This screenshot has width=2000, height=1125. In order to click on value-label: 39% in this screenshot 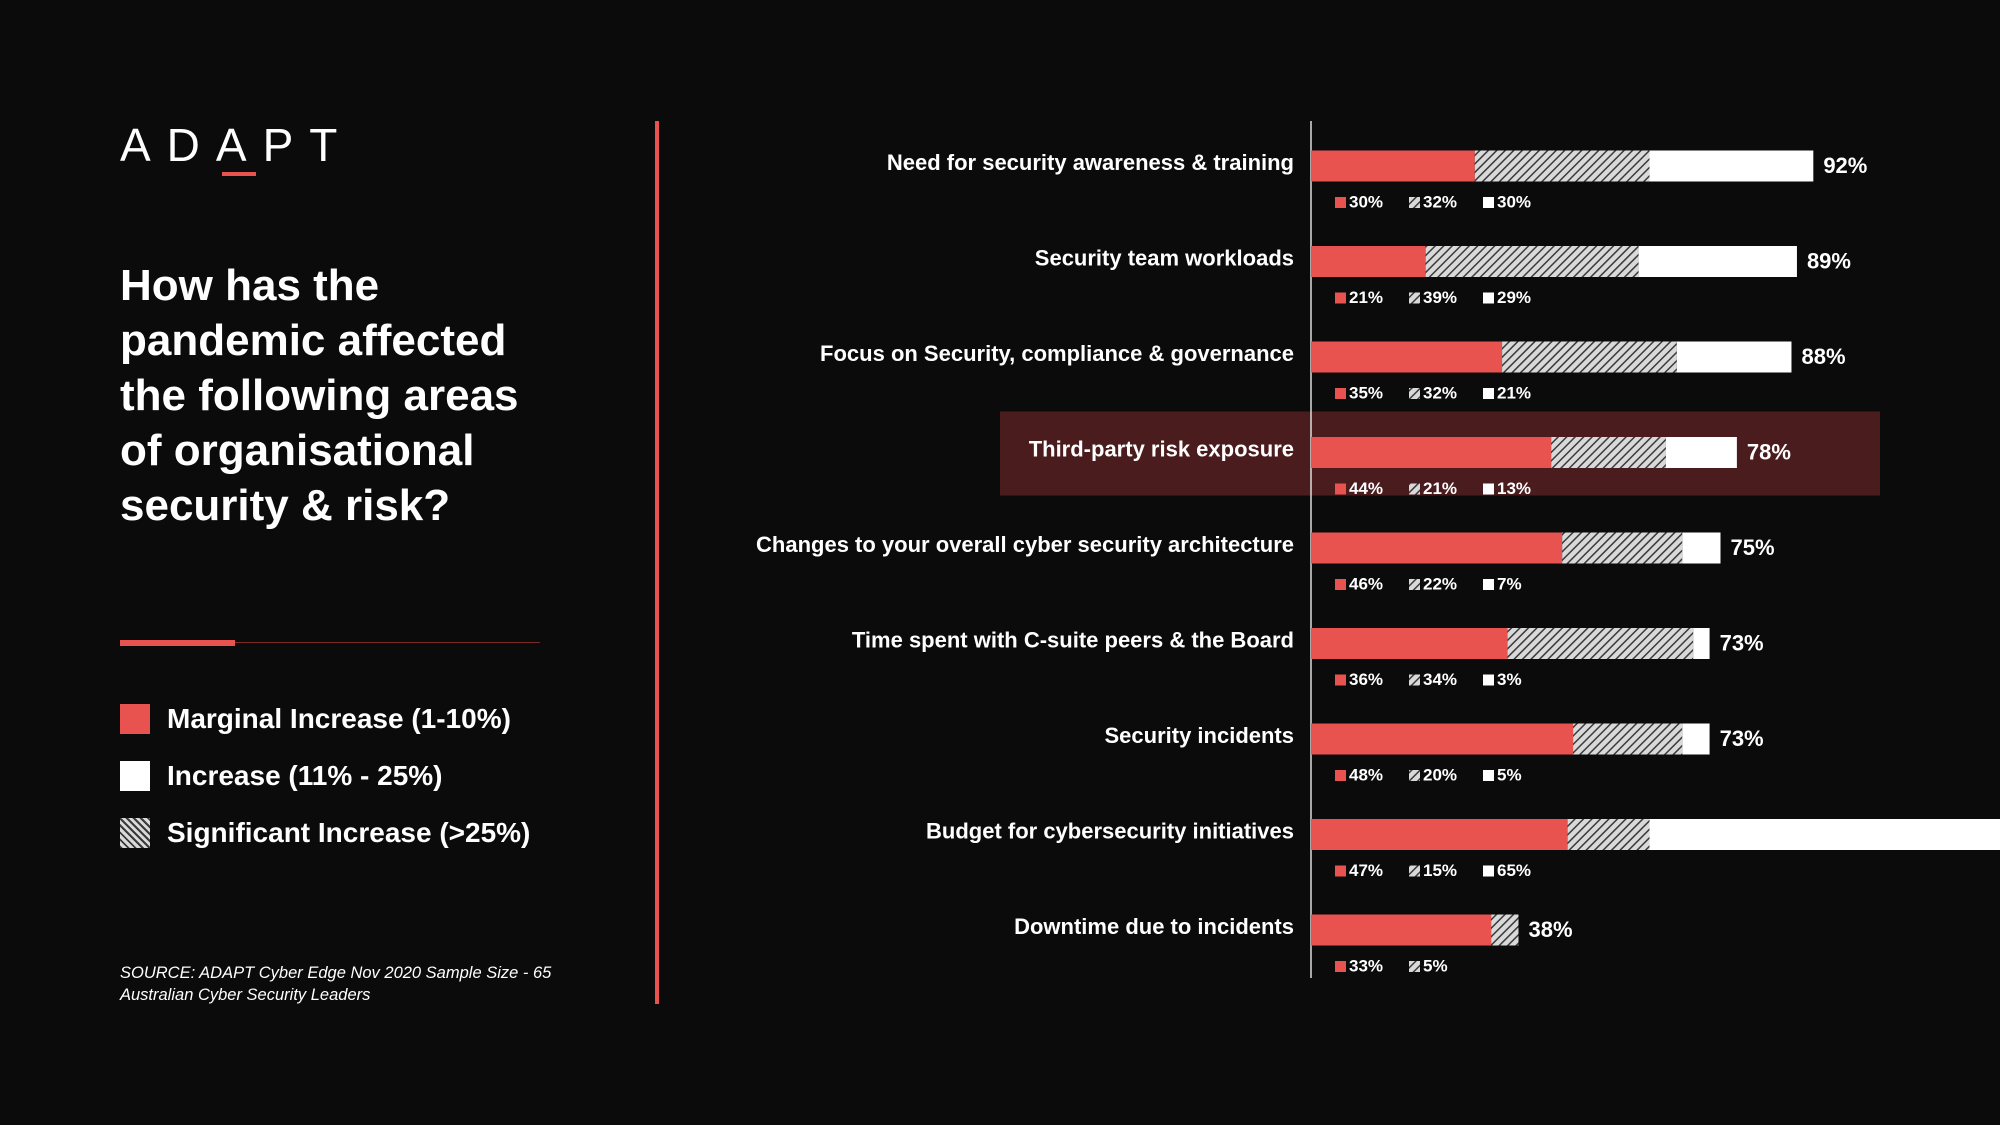, I will do `click(1440, 297)`.